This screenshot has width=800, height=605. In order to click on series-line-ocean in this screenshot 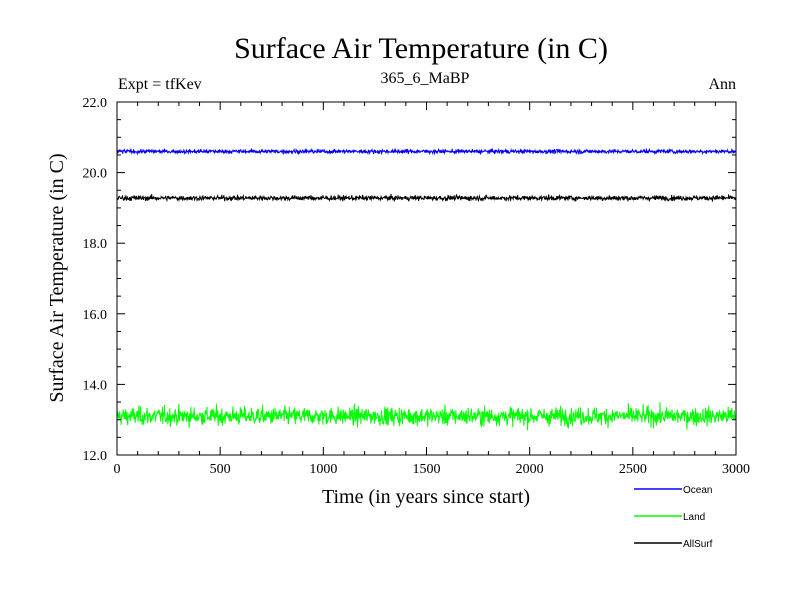, I will do `click(426, 151)`.